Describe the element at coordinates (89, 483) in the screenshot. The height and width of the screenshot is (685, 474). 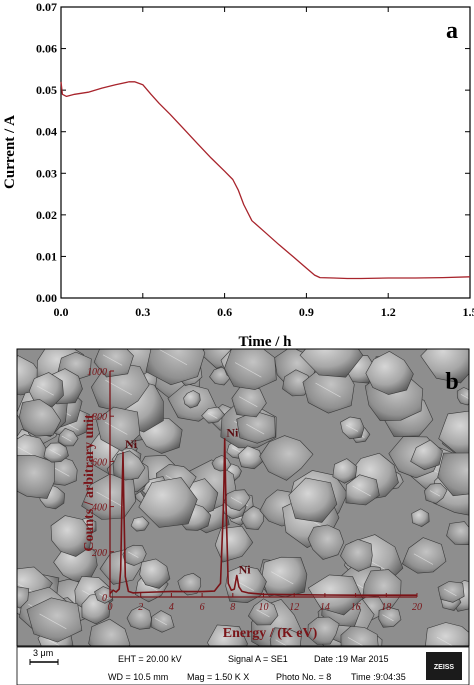
I see `y-axis-label-b: Counts / arbitrary unit` at that location.